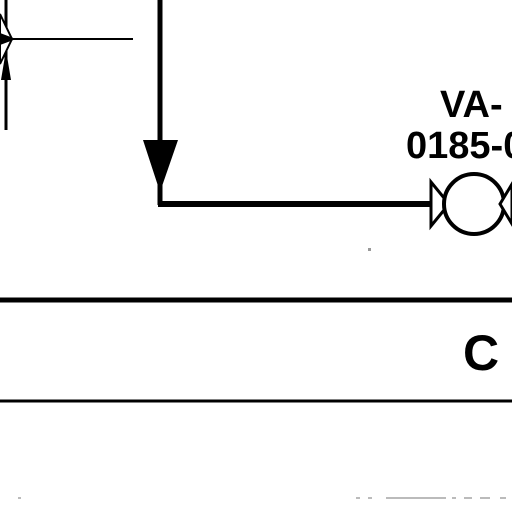  I want to click on stray-dot, so click(369, 249).